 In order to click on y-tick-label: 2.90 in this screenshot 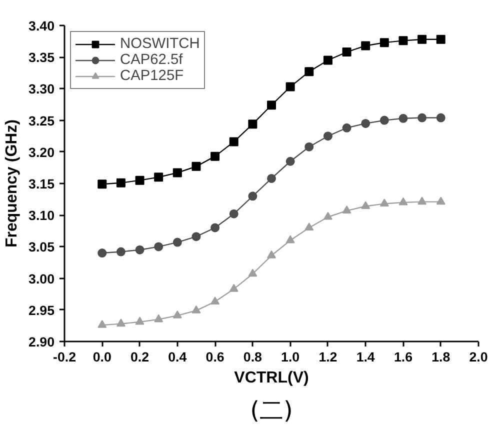, I will do `click(41, 342)`.